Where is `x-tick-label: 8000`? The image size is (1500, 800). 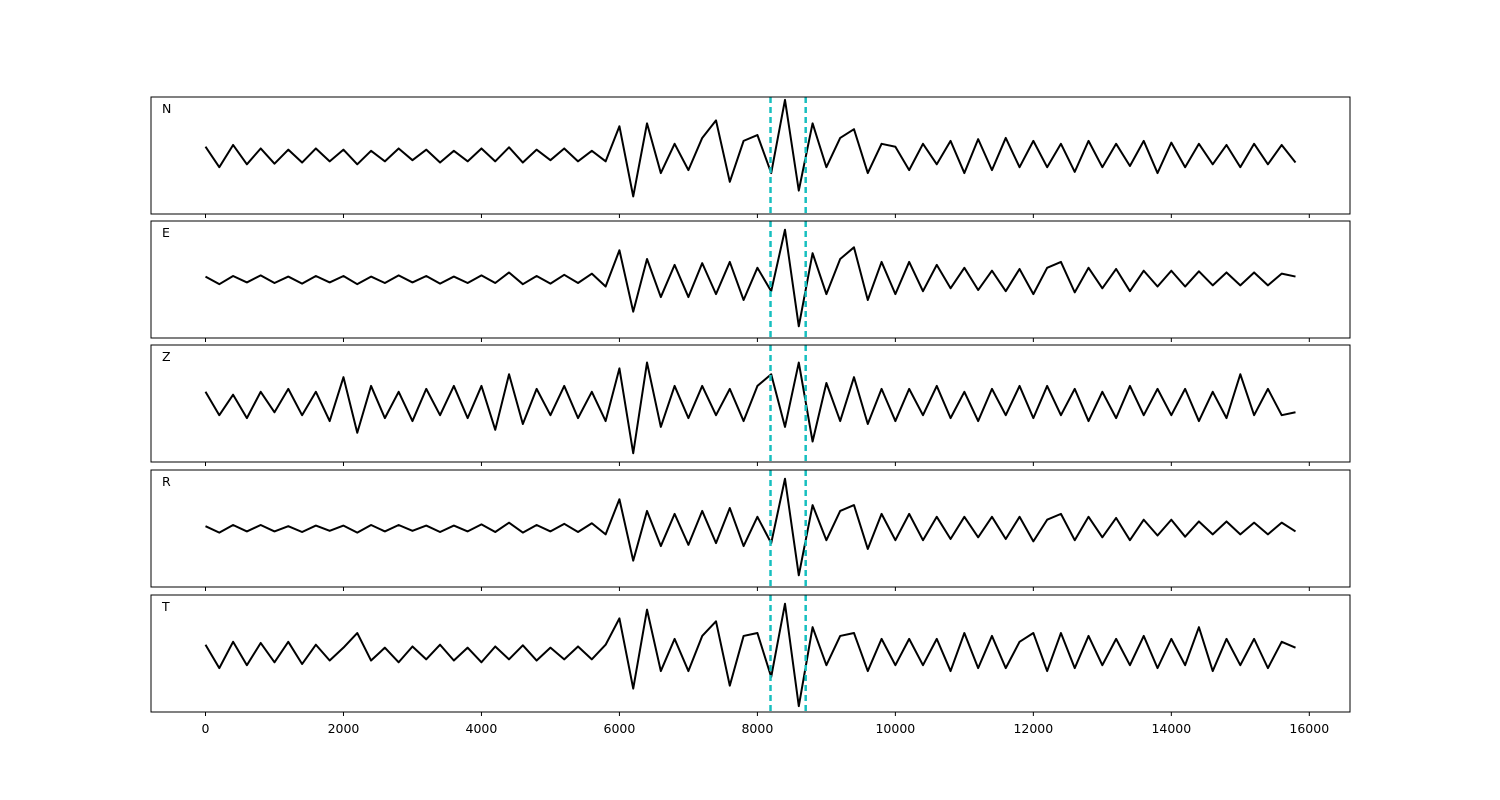
x-tick-label: 8000 is located at coordinates (757, 728).